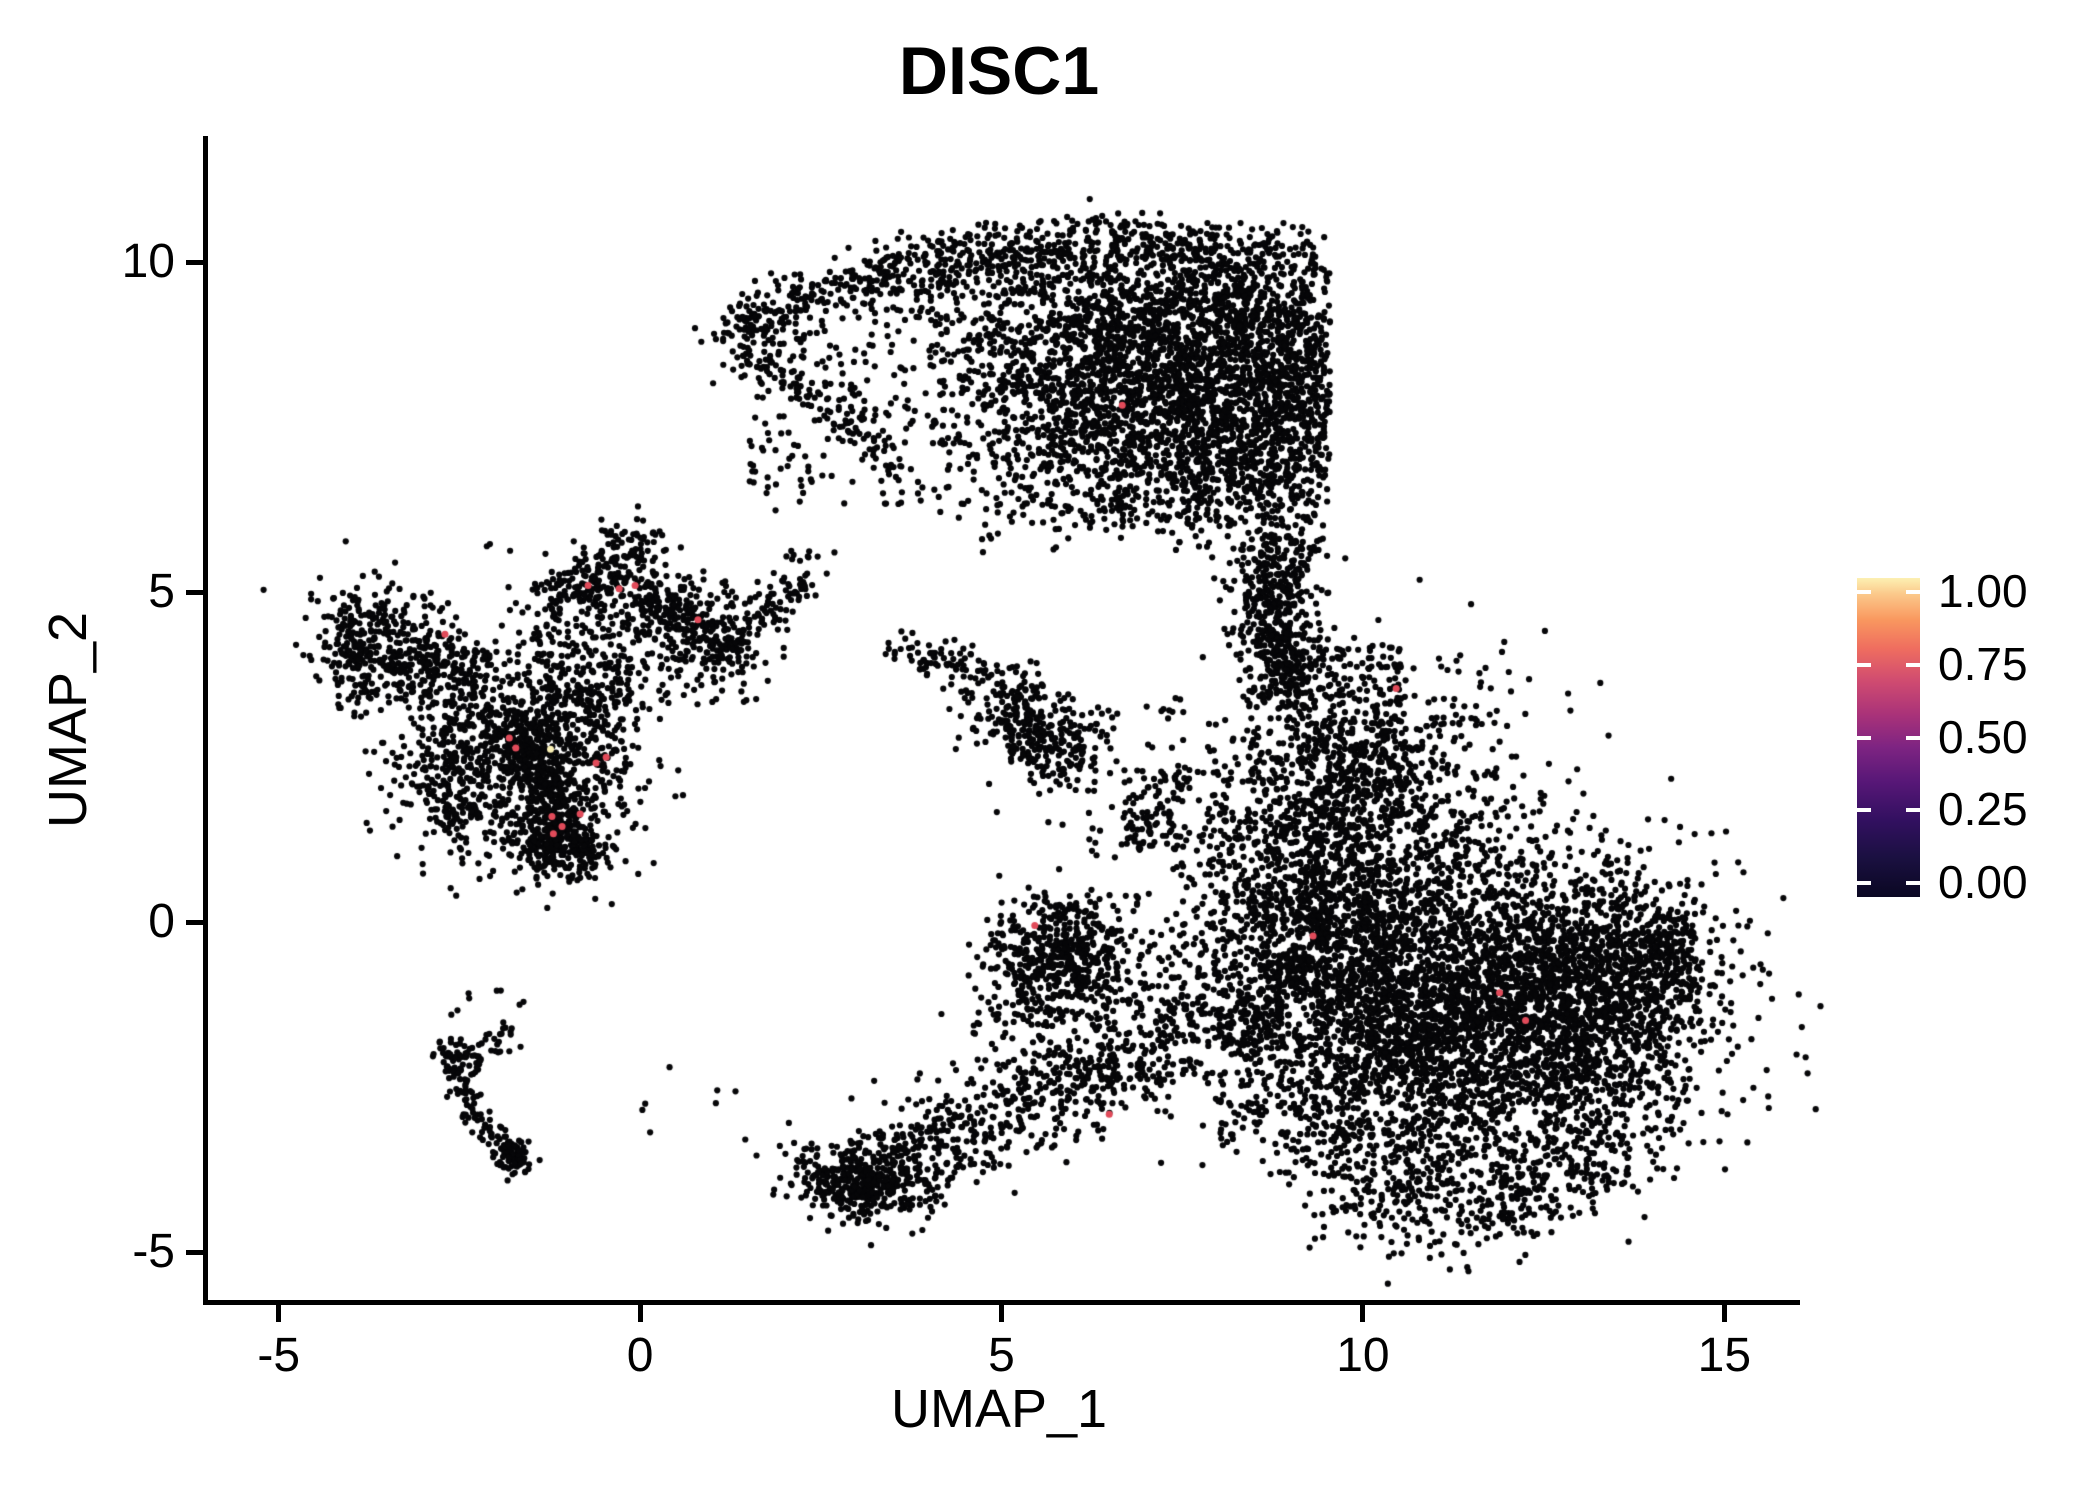  Describe the element at coordinates (1363, 1355) in the screenshot. I see `x-tick-label: 10` at that location.